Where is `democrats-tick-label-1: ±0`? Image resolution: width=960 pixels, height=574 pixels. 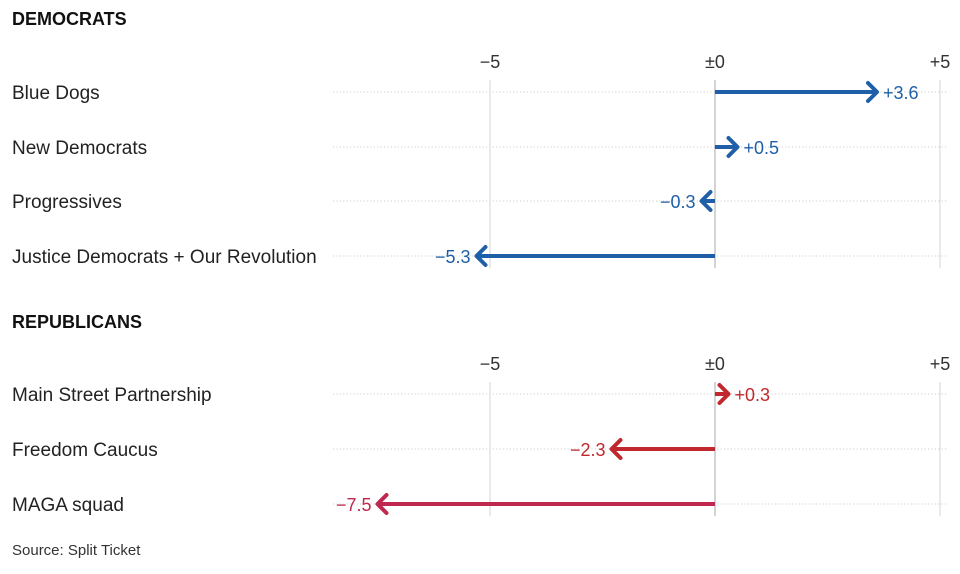
democrats-tick-label-1: ±0 is located at coordinates (715, 62).